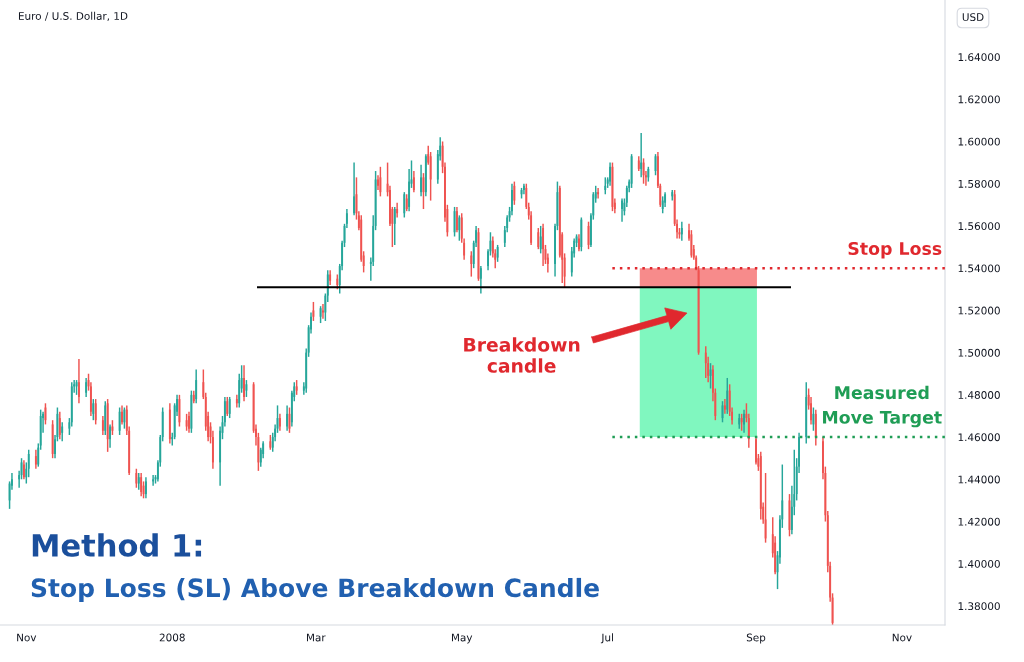 The width and height of the screenshot is (1024, 662). I want to click on x-tick-label: Sep, so click(756, 638).